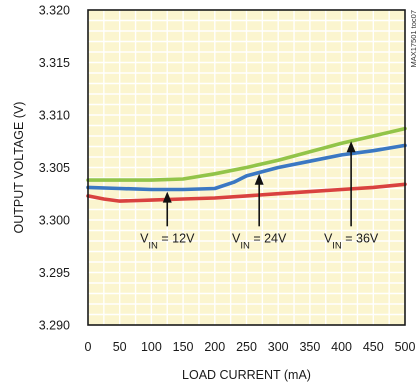 This screenshot has height=392, width=420. What do you see at coordinates (413, 39) in the screenshot?
I see `figure-id-note: MAX17501 toc07` at bounding box center [413, 39].